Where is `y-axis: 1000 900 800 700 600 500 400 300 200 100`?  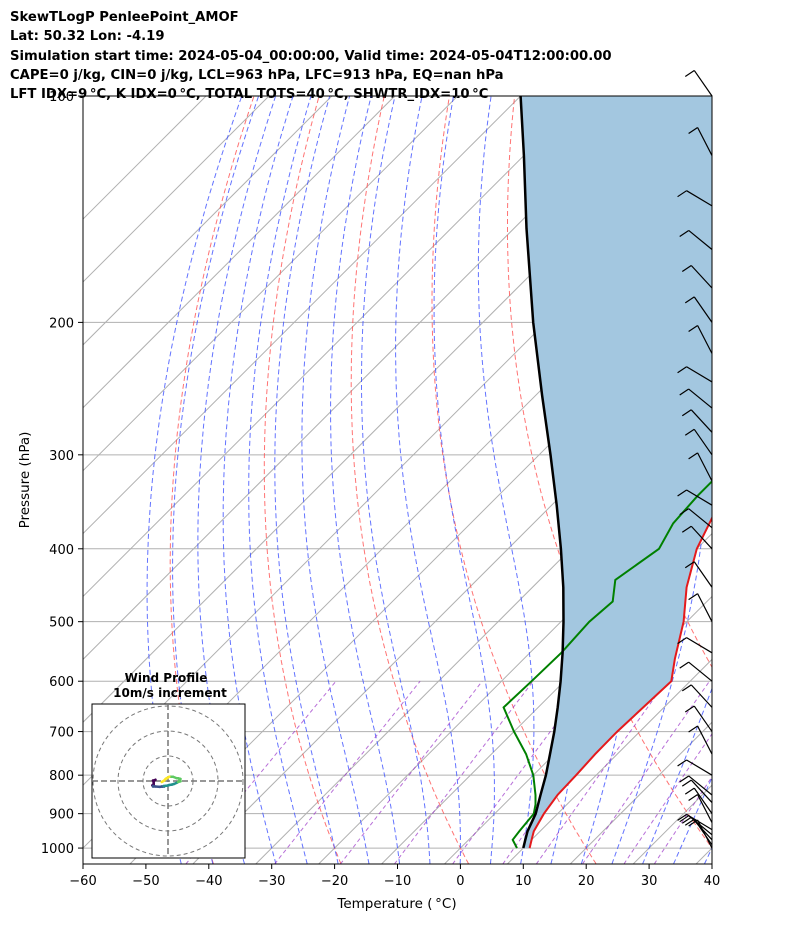
y-axis: 1000 900 800 700 600 500 400 300 200 100 is located at coordinates (62, 473).